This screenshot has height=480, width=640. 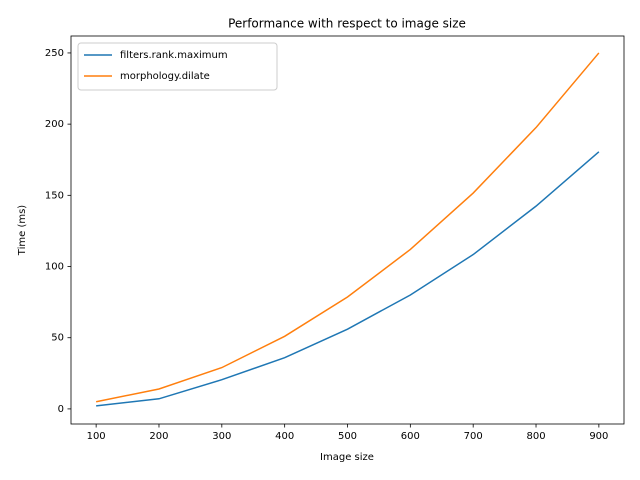 I want to click on y-tick-label: 0, so click(x=61, y=409).